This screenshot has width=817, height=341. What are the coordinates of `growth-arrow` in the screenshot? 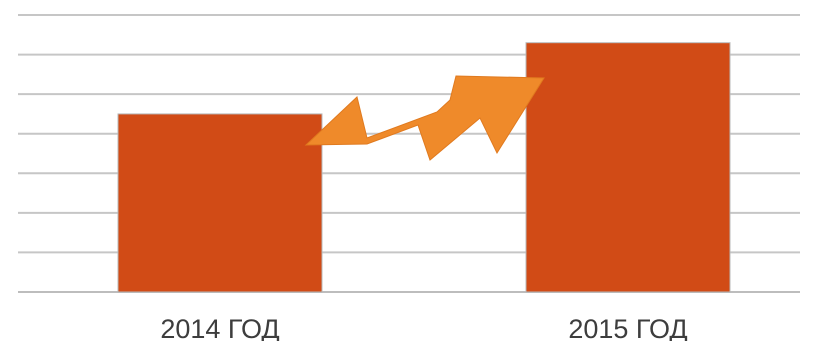 It's located at (424, 118).